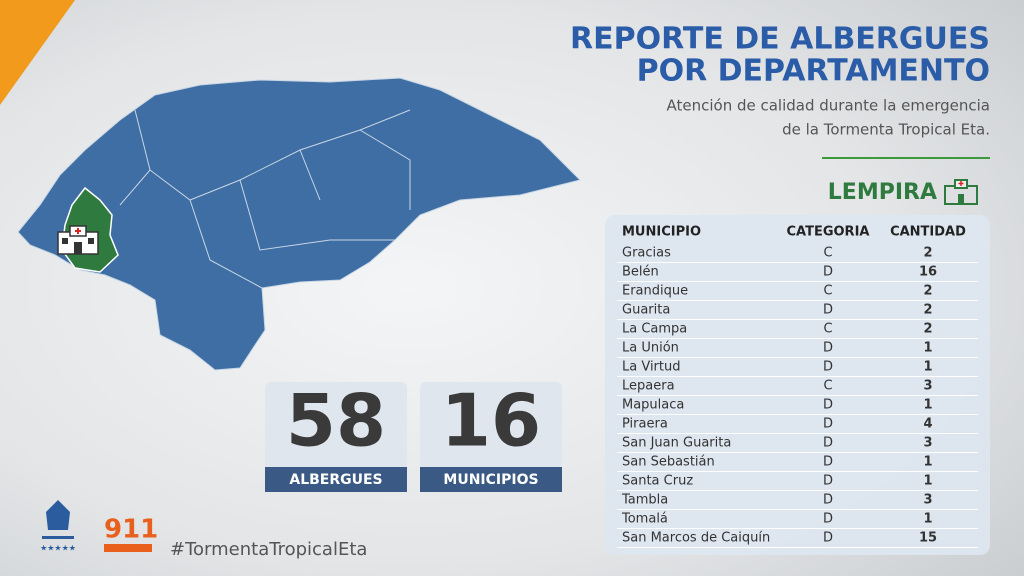 This screenshot has height=576, width=1024. I want to click on column-header: MUNICIPIO, so click(661, 232).